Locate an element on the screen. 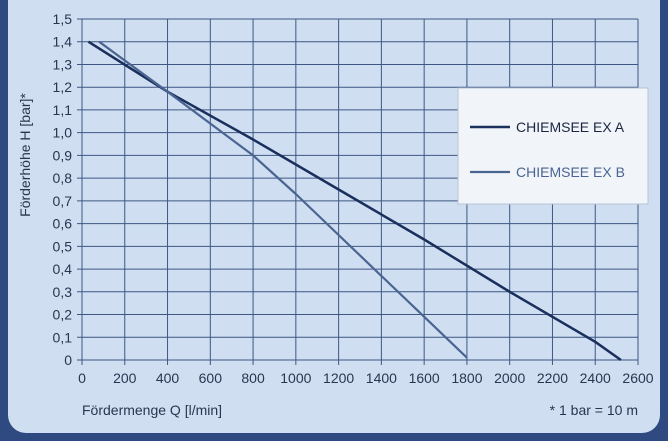 Image resolution: width=668 pixels, height=441 pixels. y-tick-label: 0,5 is located at coordinates (63, 246).